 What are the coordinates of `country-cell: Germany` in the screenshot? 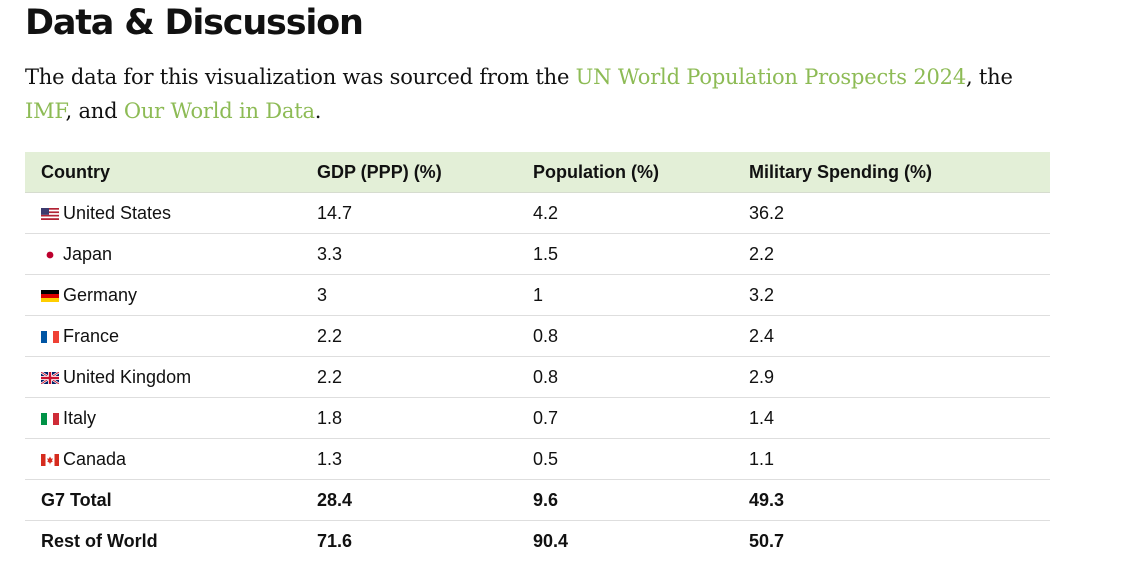 It's located at (163, 295).